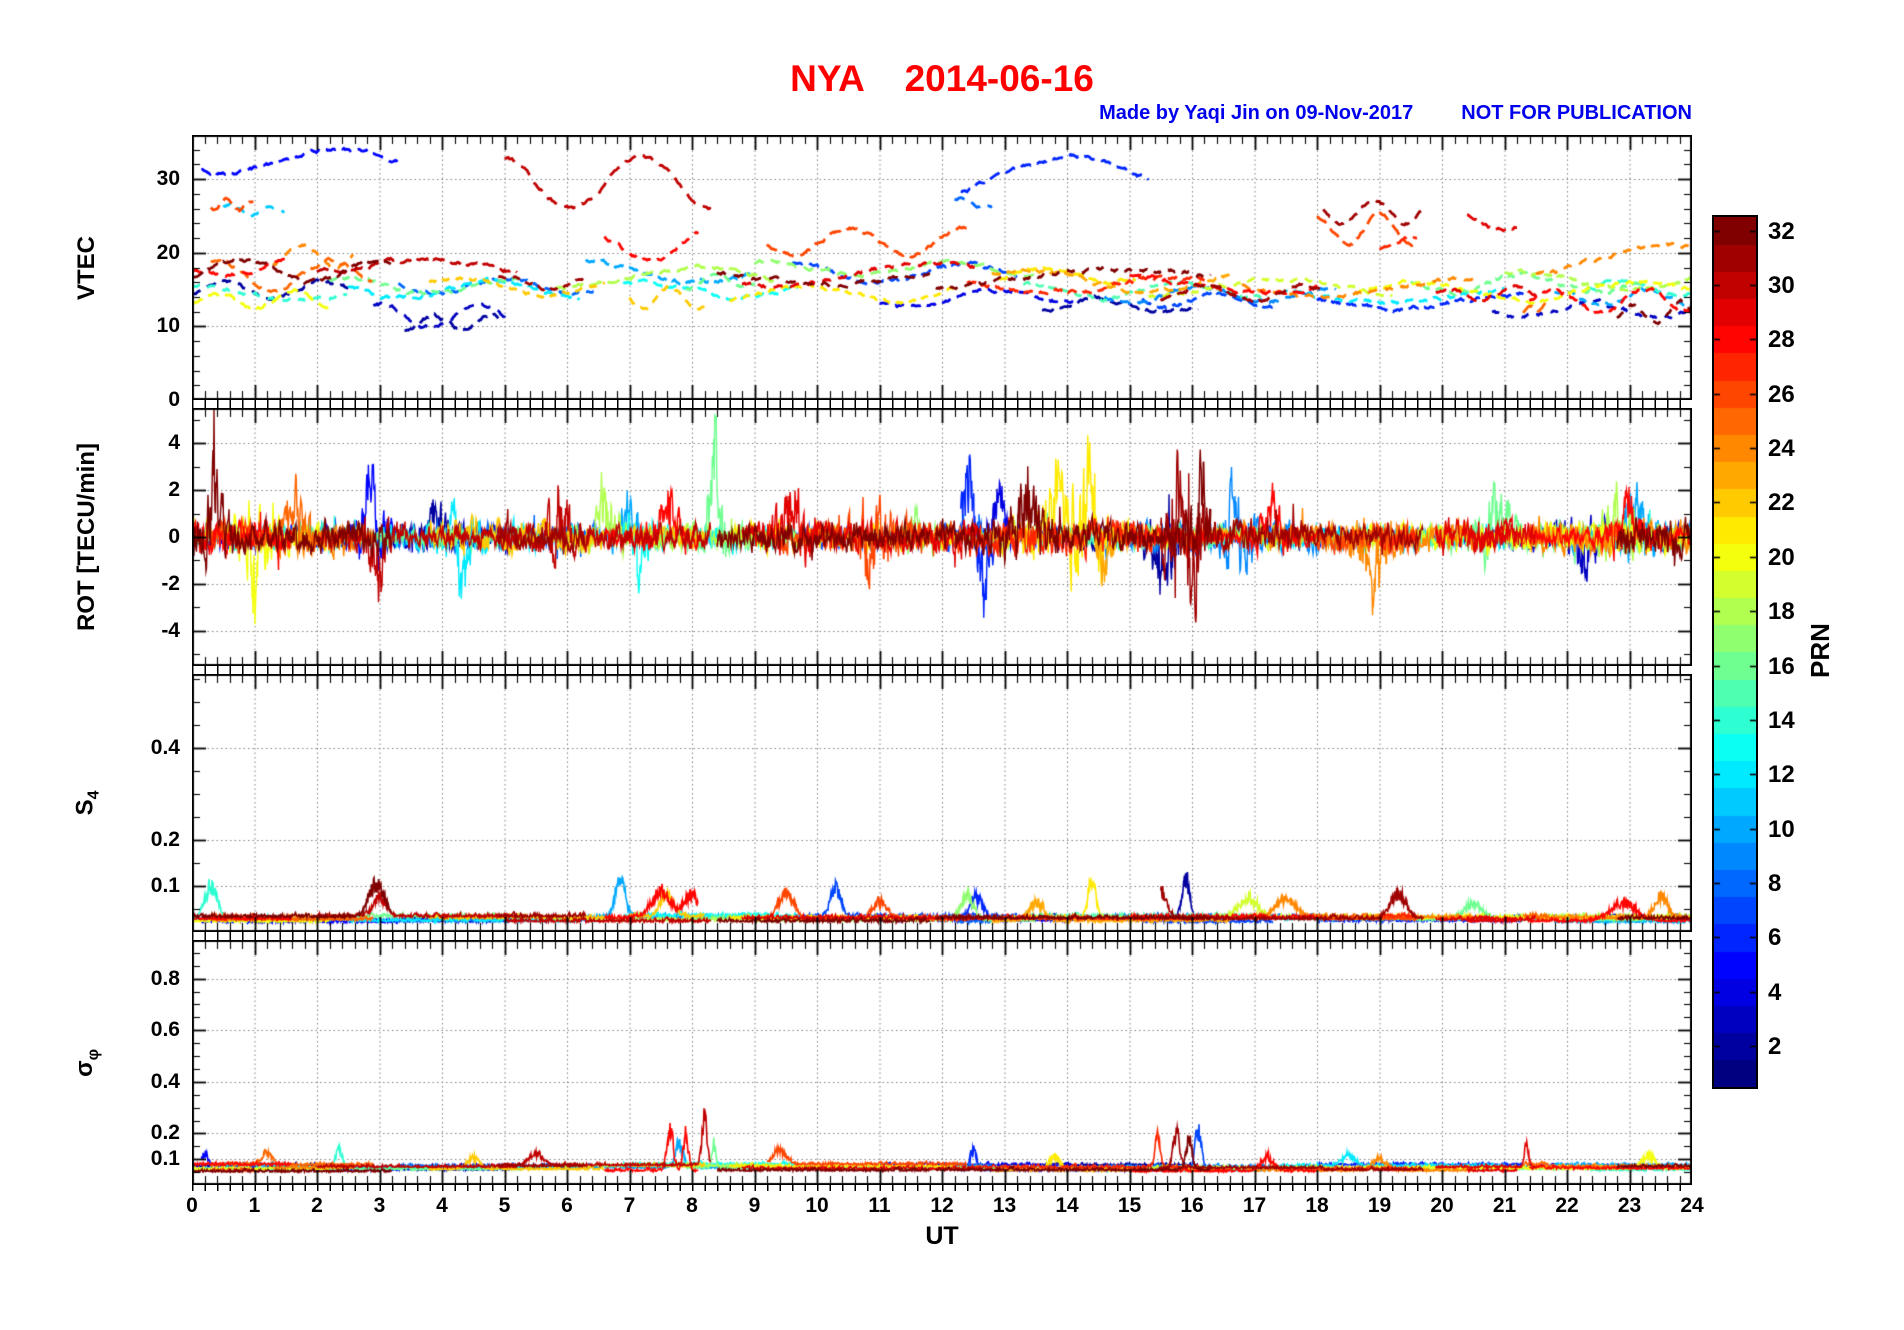 This screenshot has height=1330, width=1904. What do you see at coordinates (1775, 883) in the screenshot?
I see `colorbar-tick-label: 8` at bounding box center [1775, 883].